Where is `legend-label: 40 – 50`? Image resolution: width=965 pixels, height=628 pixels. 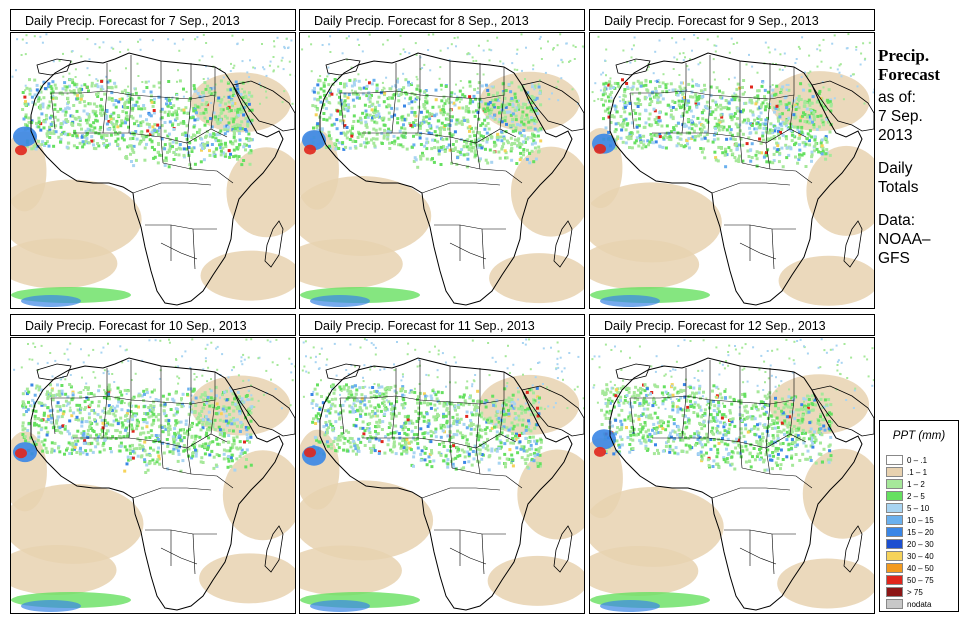
legend-label: 40 – 50 is located at coordinates (920, 568).